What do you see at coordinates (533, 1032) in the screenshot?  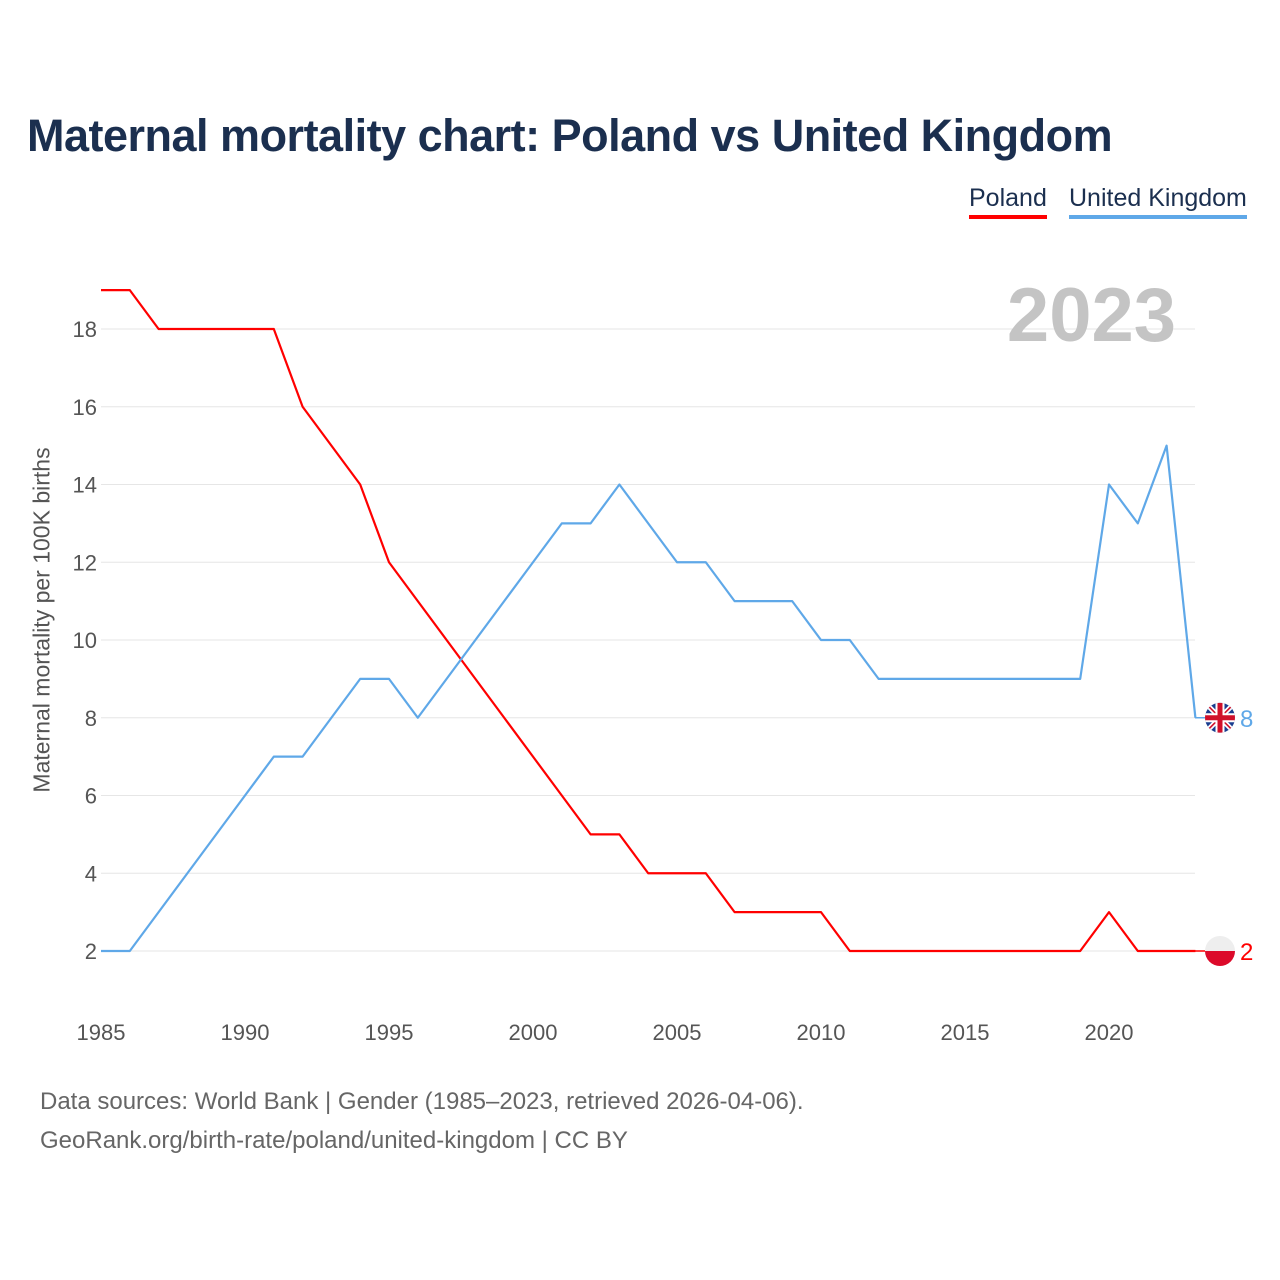 I see `x-tick-label: 2000` at bounding box center [533, 1032].